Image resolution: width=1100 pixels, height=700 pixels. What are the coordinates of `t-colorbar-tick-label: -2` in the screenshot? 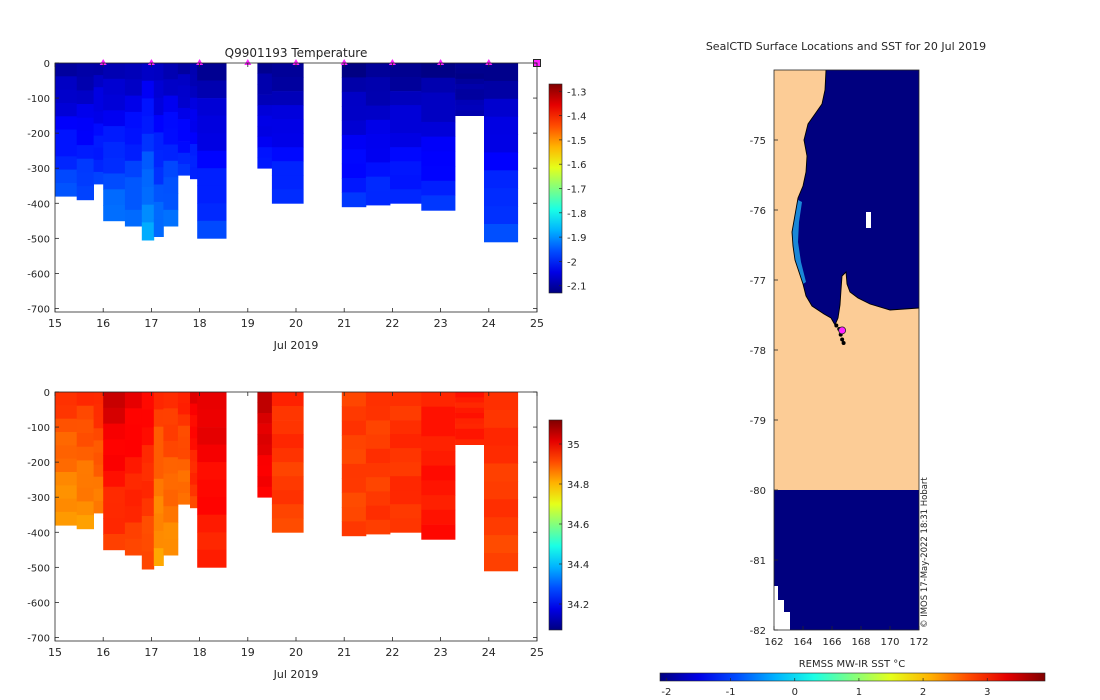 It's located at (572, 262).